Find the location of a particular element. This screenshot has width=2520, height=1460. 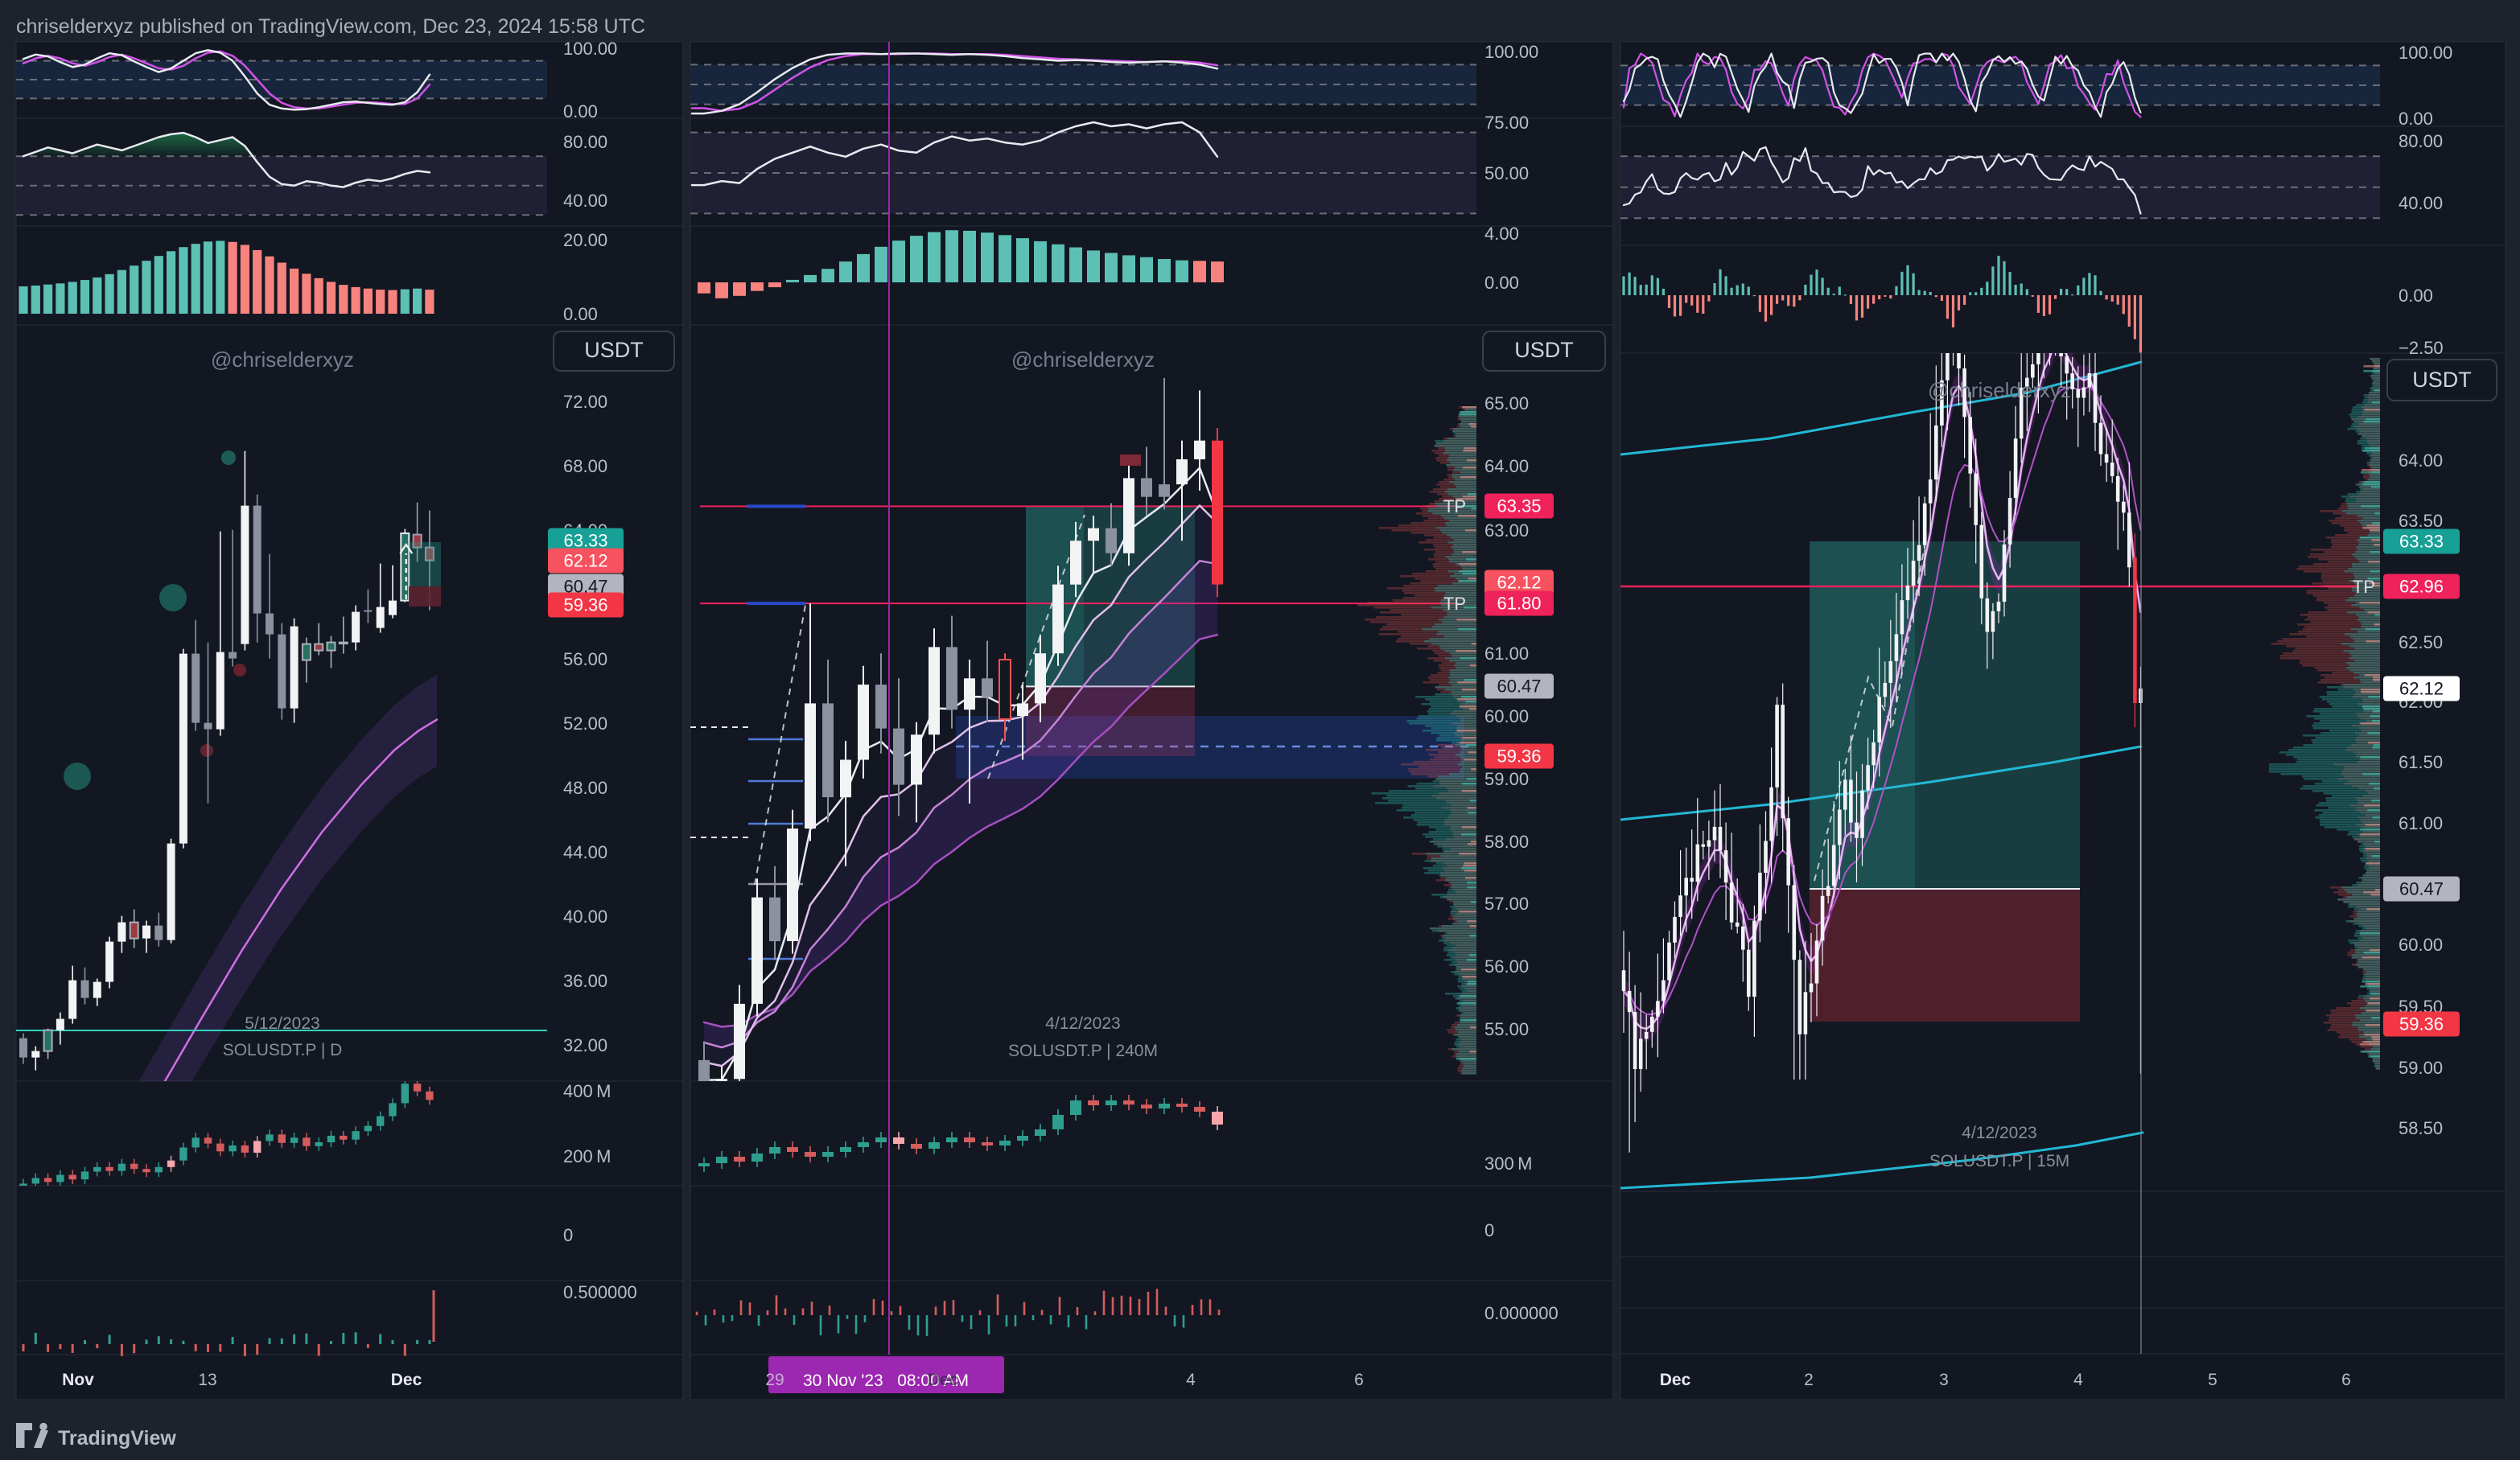

svg-text: Nov is located at coordinates (78, 1380).